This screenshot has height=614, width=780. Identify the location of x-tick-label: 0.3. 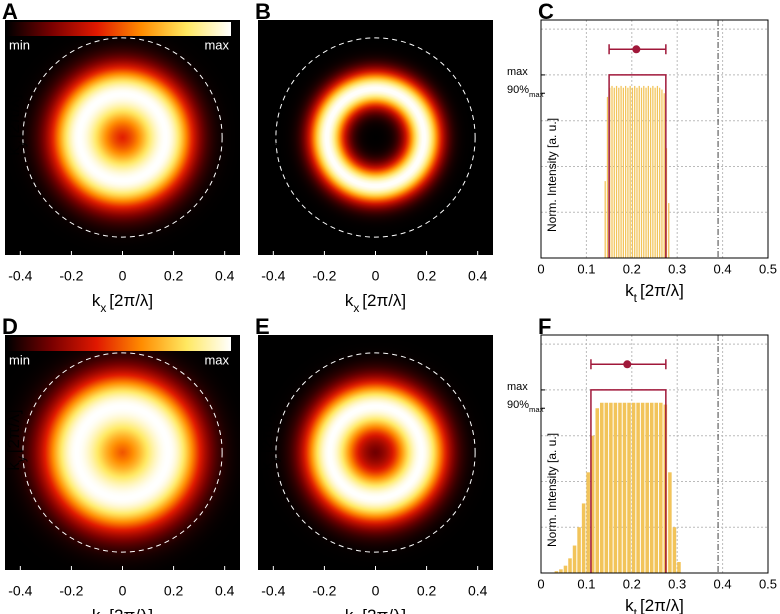
(677, 583).